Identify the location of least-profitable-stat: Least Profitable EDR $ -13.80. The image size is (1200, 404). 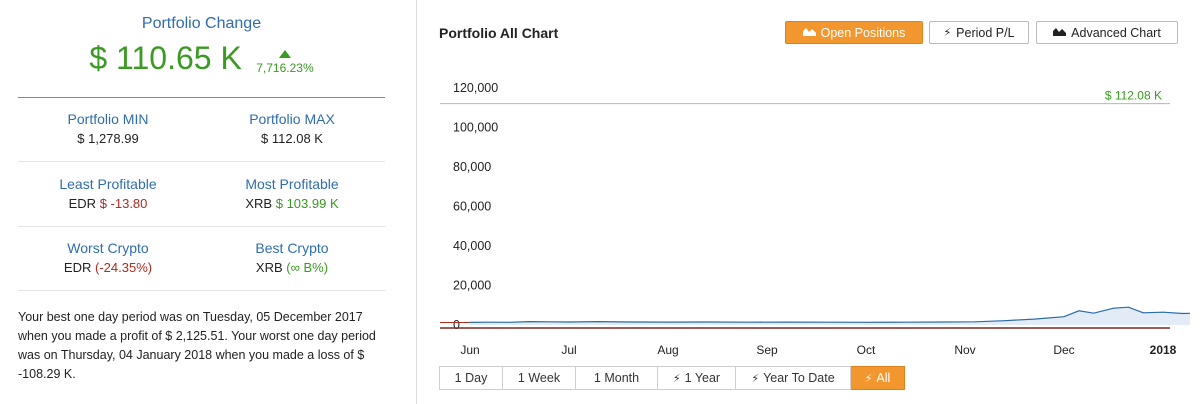
(108, 194).